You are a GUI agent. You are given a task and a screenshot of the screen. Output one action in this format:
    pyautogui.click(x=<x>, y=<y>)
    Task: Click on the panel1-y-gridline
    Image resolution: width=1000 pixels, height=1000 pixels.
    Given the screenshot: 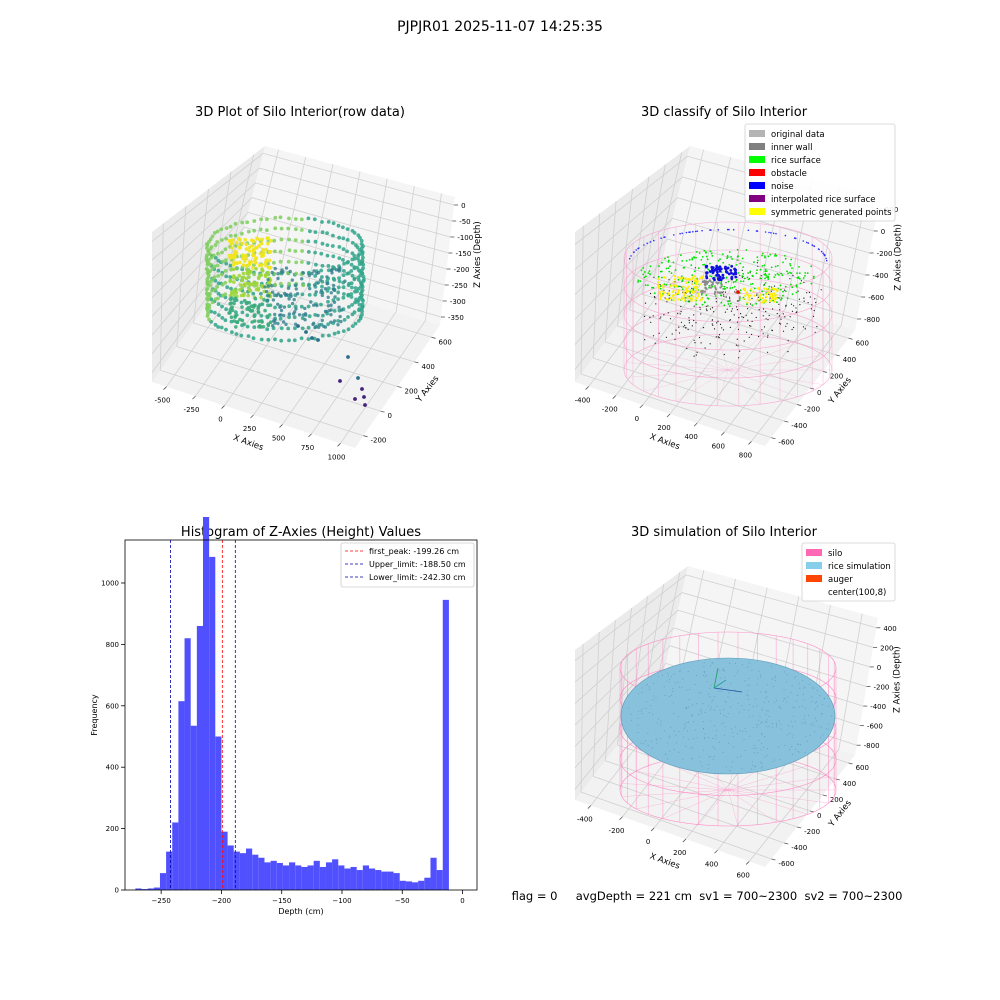 What is the action you would take?
    pyautogui.click(x=295, y=354)
    